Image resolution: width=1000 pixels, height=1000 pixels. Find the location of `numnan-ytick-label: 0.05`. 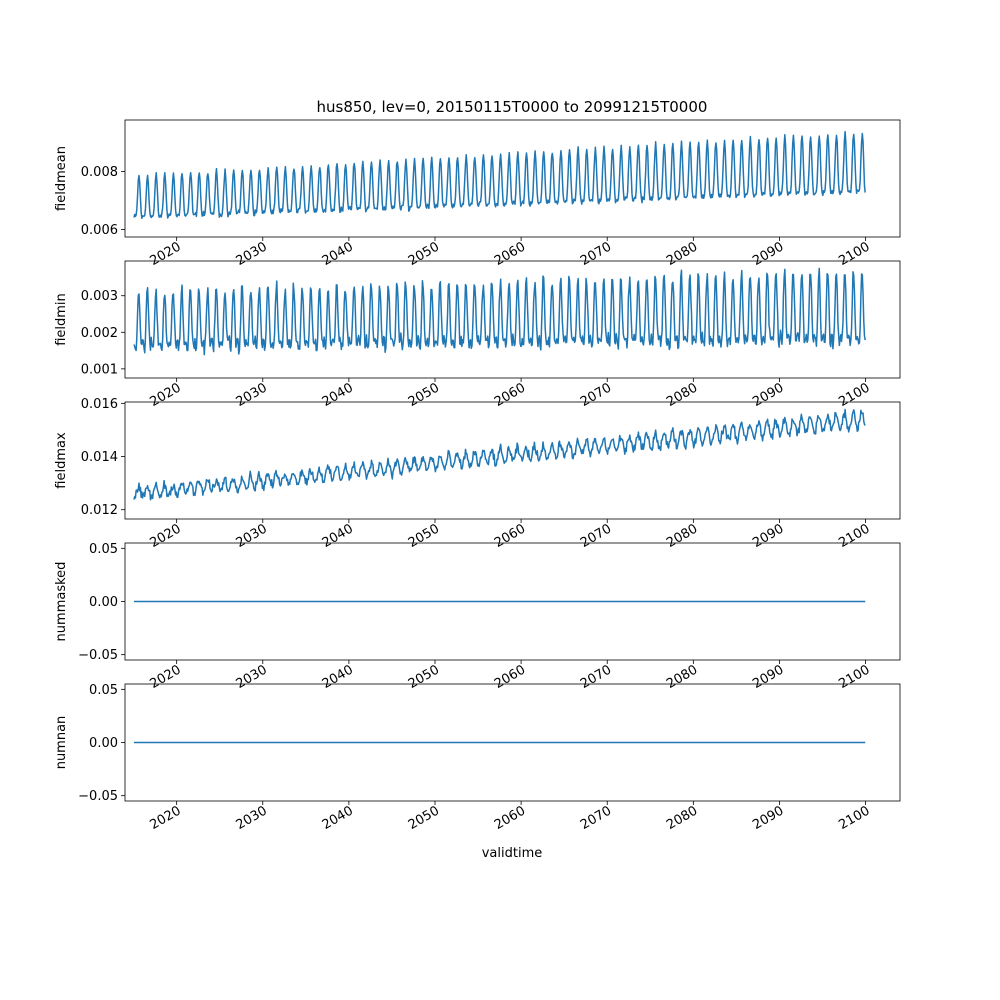

numnan-ytick-label: 0.05 is located at coordinates (103, 690).